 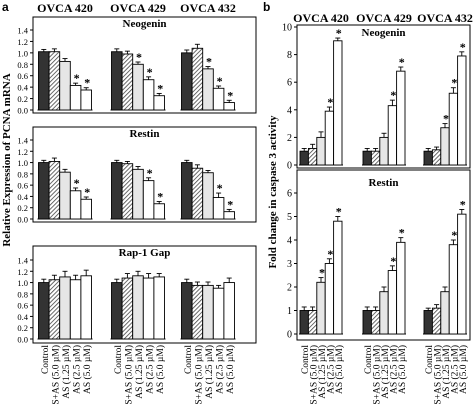 What do you see at coordinates (5, 7) in the screenshot?
I see `panel-letter: a` at bounding box center [5, 7].